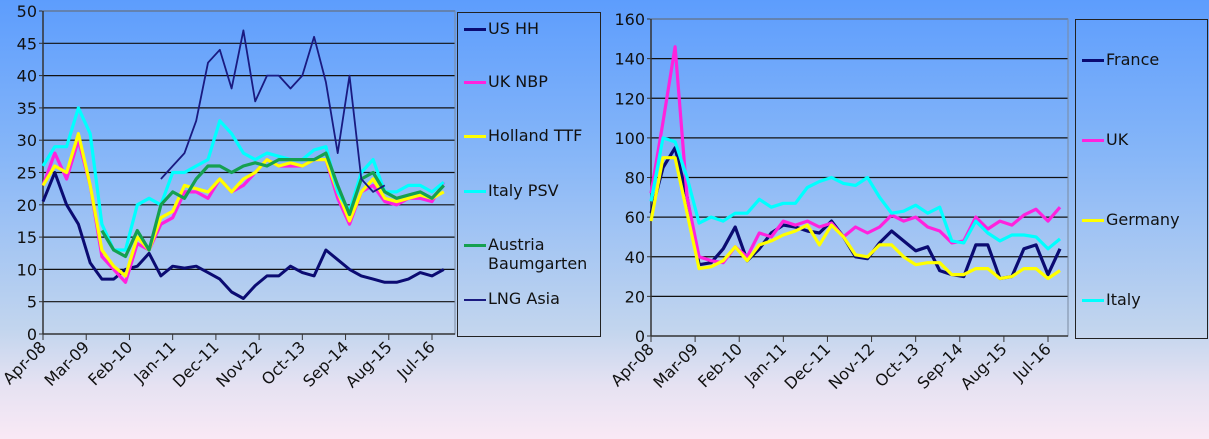 The image size is (1209, 439). What do you see at coordinates (524, 298) in the screenshot?
I see `legend-label: LNG Asia` at bounding box center [524, 298].